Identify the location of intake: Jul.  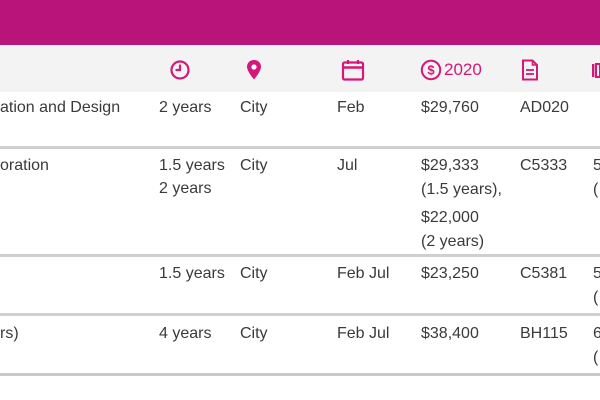
(347, 165).